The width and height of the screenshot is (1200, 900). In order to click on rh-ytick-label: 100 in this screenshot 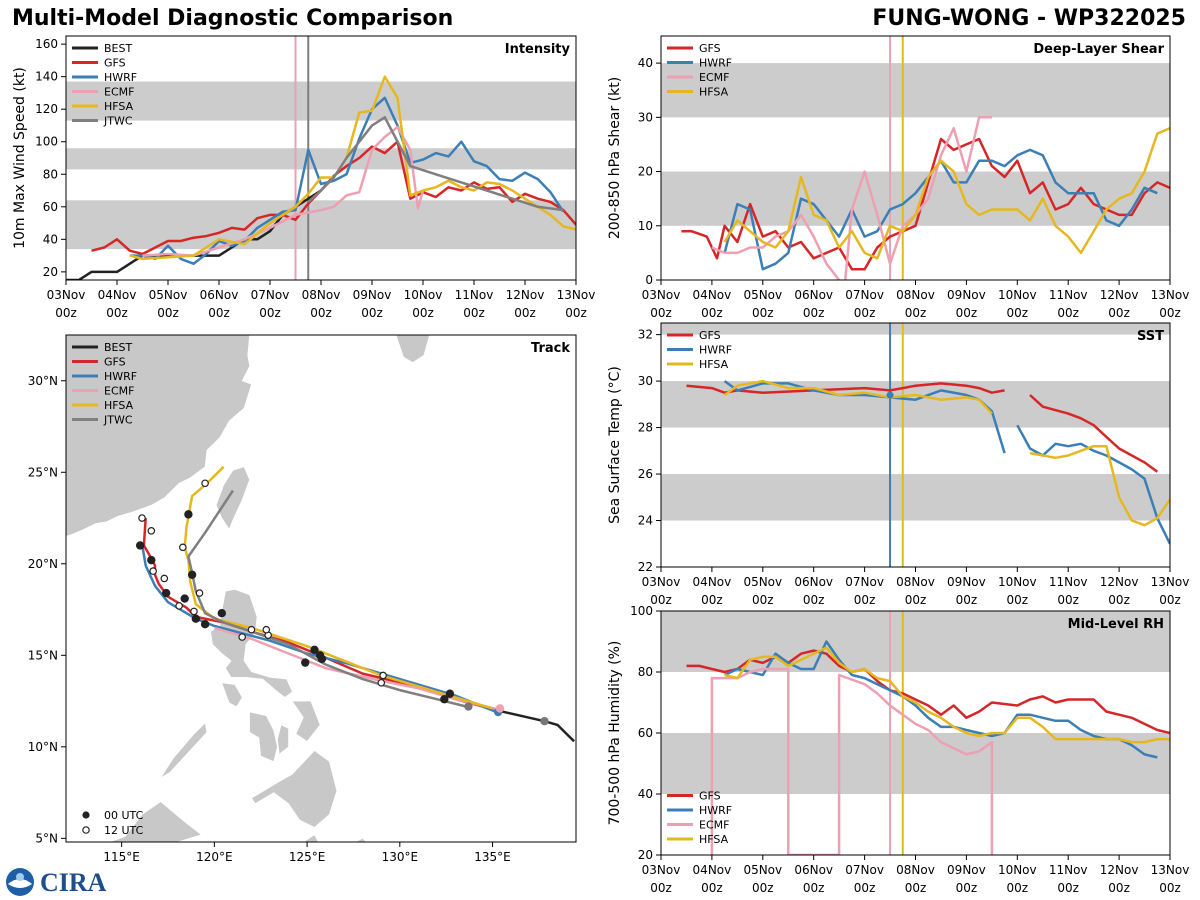, I will do `click(641, 611)`.